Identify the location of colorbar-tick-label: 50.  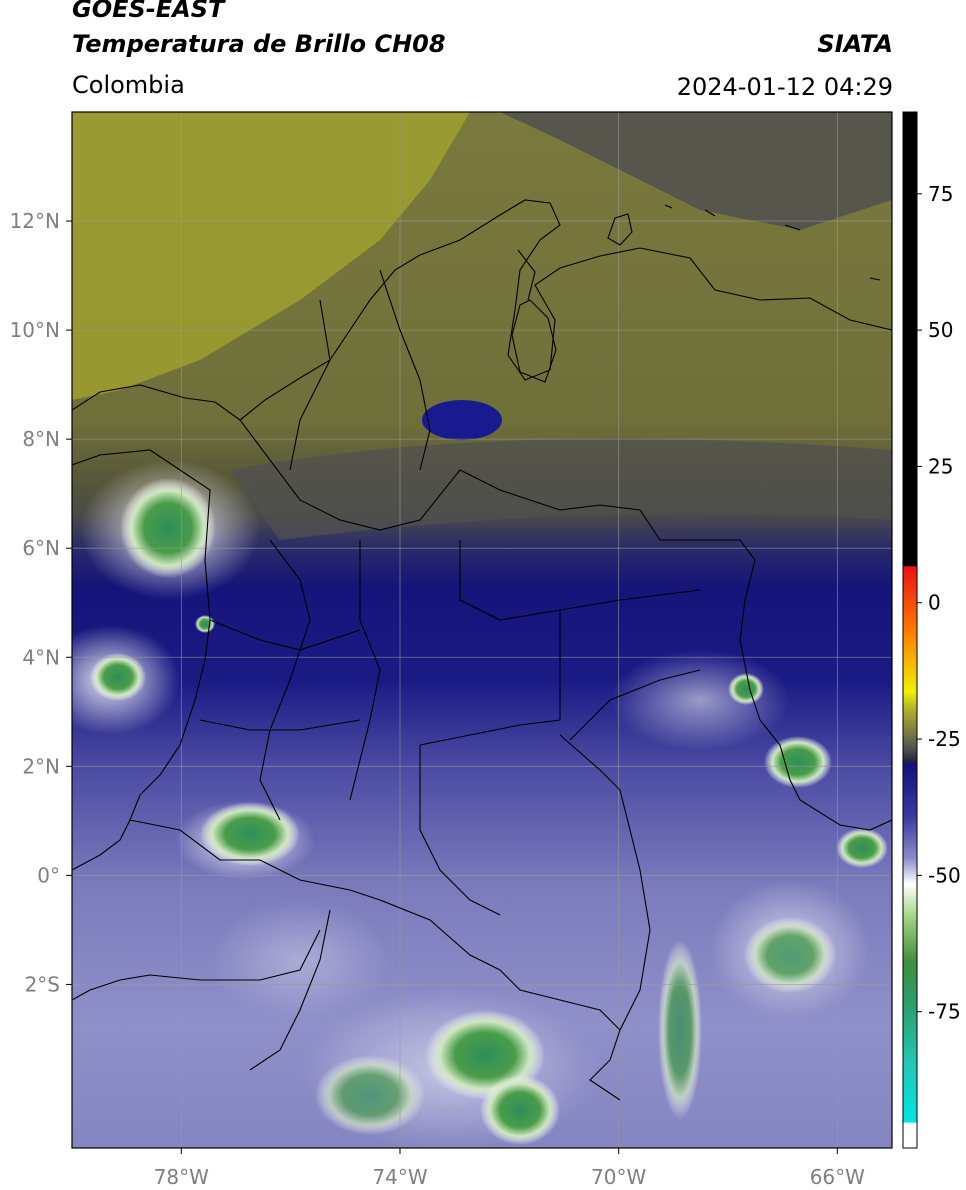
(940, 330).